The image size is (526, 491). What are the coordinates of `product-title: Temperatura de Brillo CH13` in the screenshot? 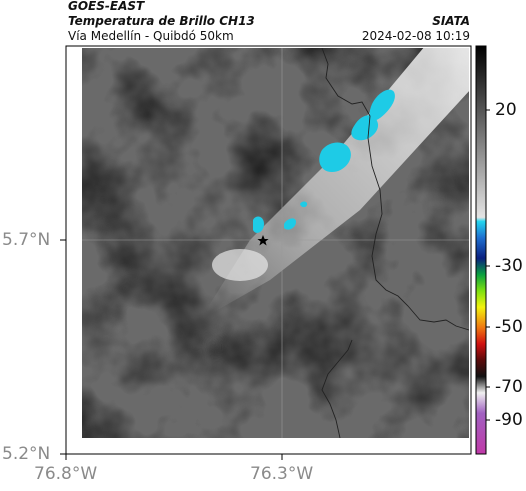 It's located at (161, 21).